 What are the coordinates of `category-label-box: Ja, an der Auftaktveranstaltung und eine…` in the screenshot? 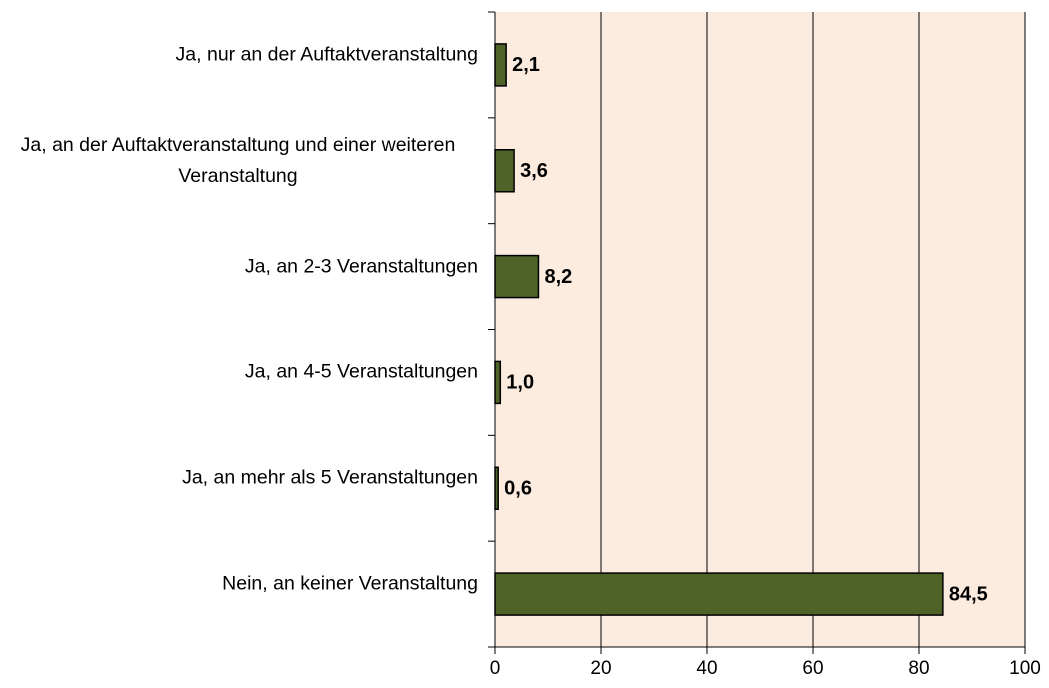 It's located at (239, 161).